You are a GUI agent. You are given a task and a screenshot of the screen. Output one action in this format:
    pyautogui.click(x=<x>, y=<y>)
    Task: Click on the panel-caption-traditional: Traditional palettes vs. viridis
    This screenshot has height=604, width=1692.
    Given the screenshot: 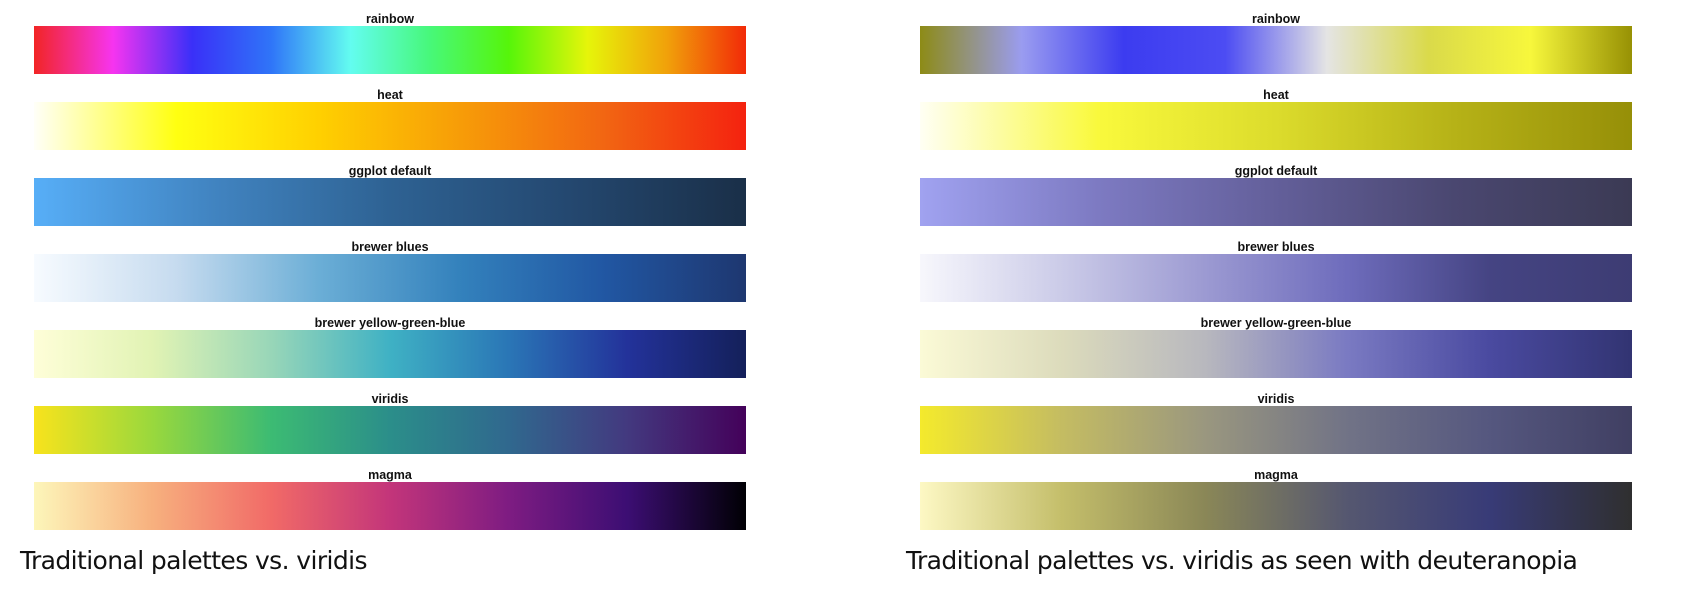 What is the action you would take?
    pyautogui.click(x=194, y=560)
    